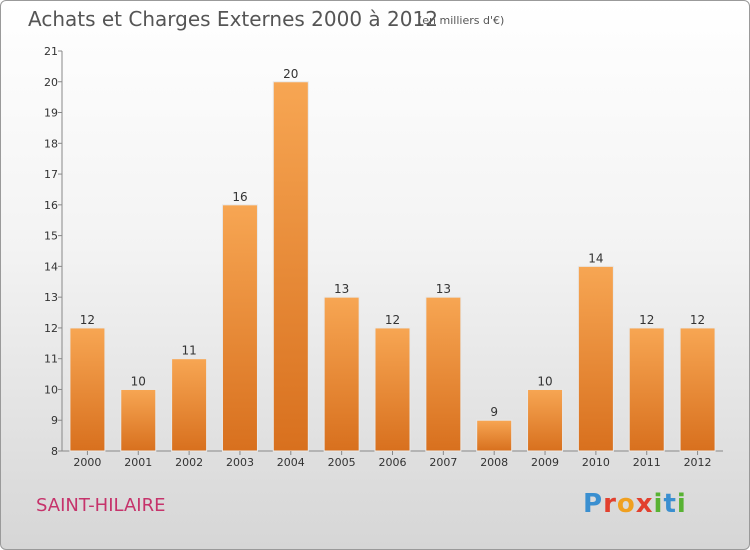 This screenshot has height=550, width=750. I want to click on y-tick-label: 10, so click(51, 389).